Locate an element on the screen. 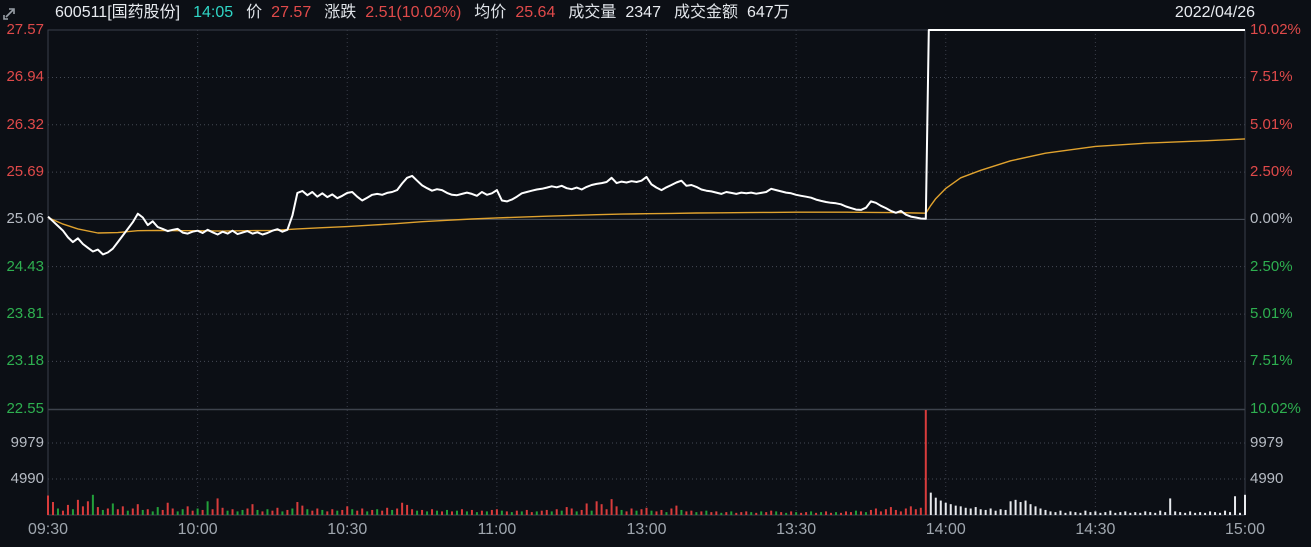  time-axis-label: 11:00 is located at coordinates (497, 529).